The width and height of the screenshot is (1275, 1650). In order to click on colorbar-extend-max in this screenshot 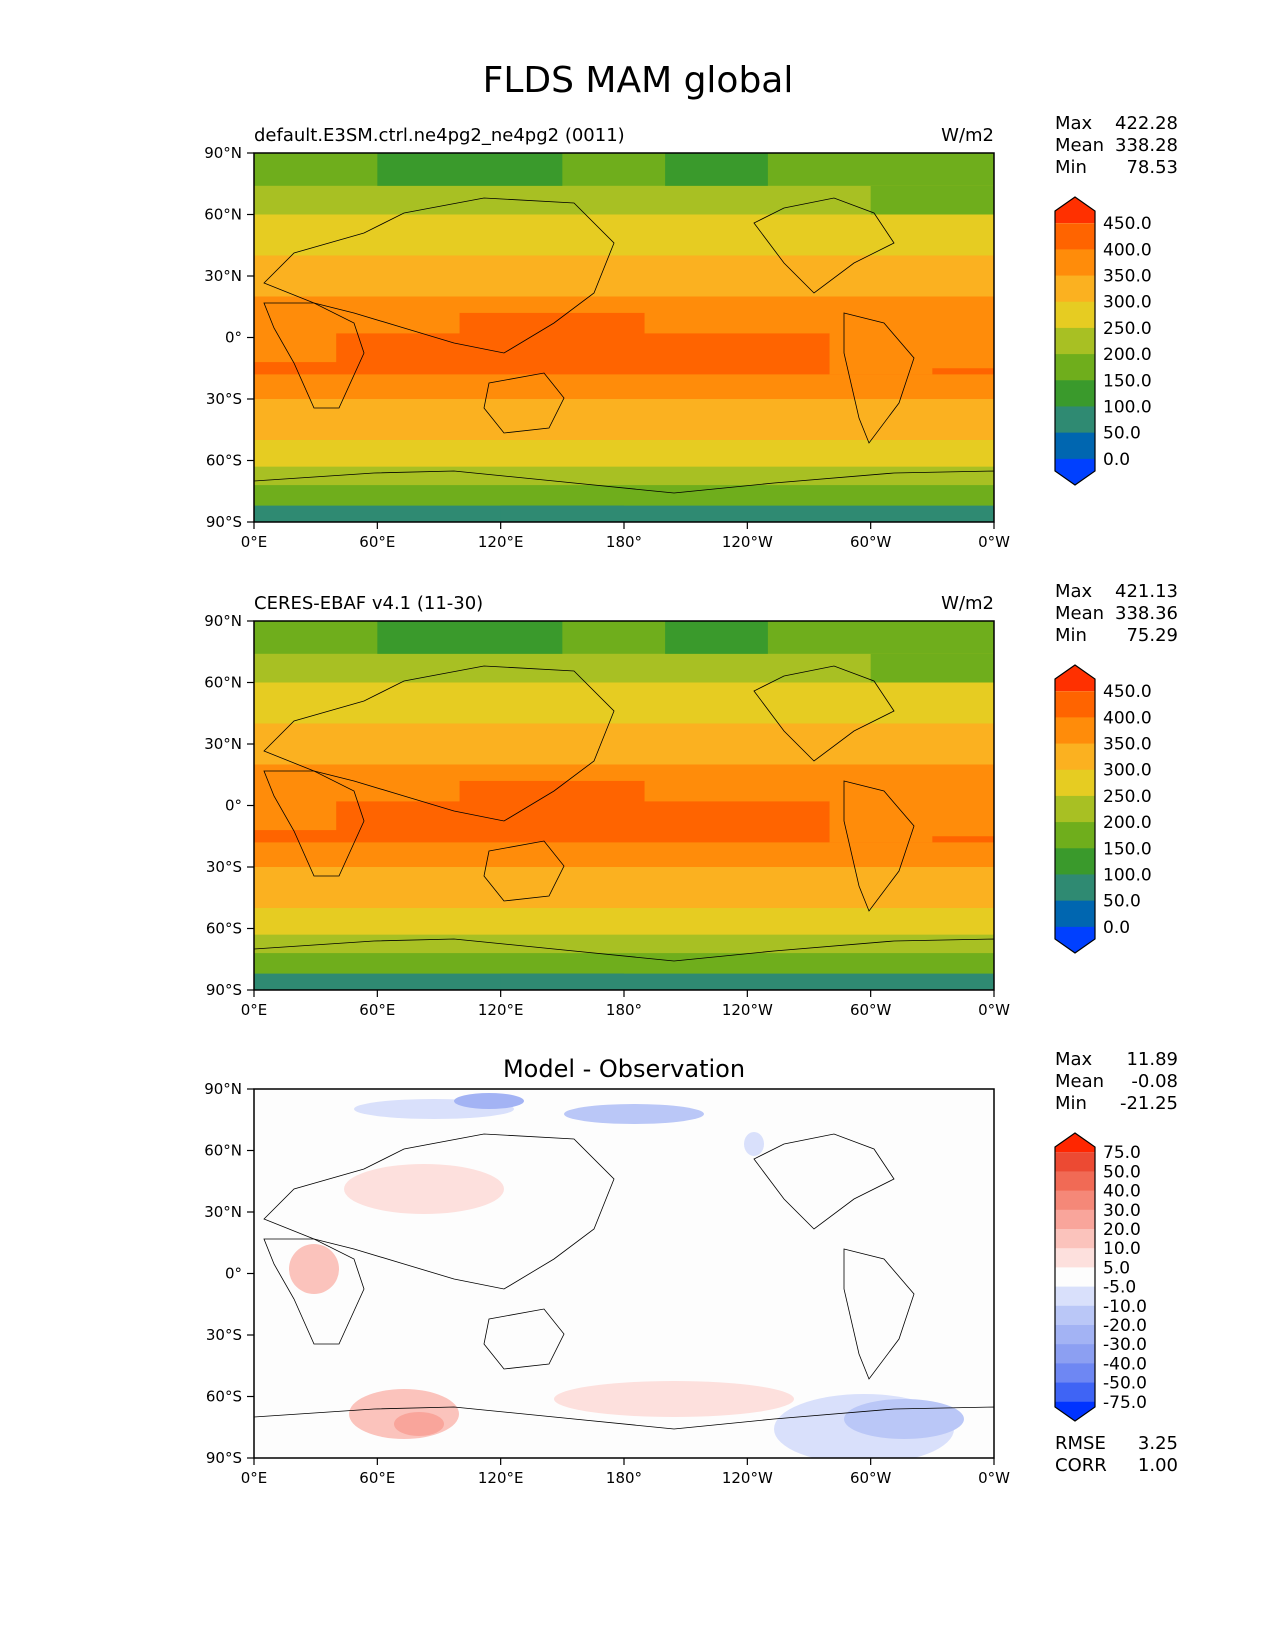, I will do `click(1075, 210)`.